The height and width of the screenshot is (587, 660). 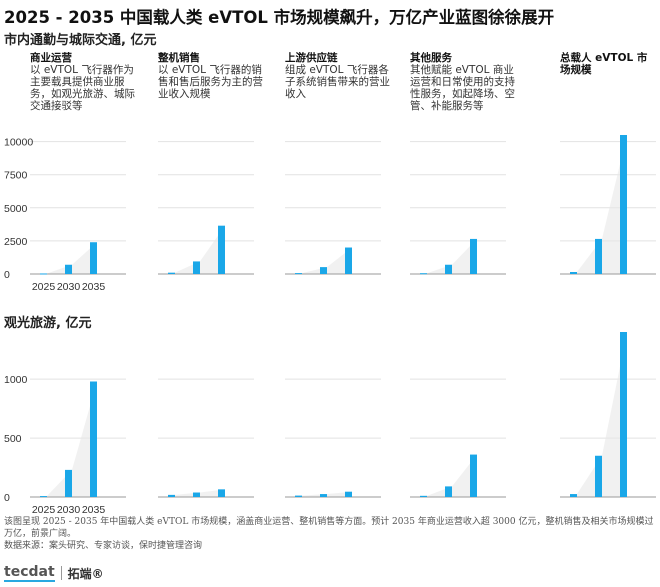 I want to click on panel-1-title: 市内通勤与城际交通, 亿元, so click(x=80, y=40).